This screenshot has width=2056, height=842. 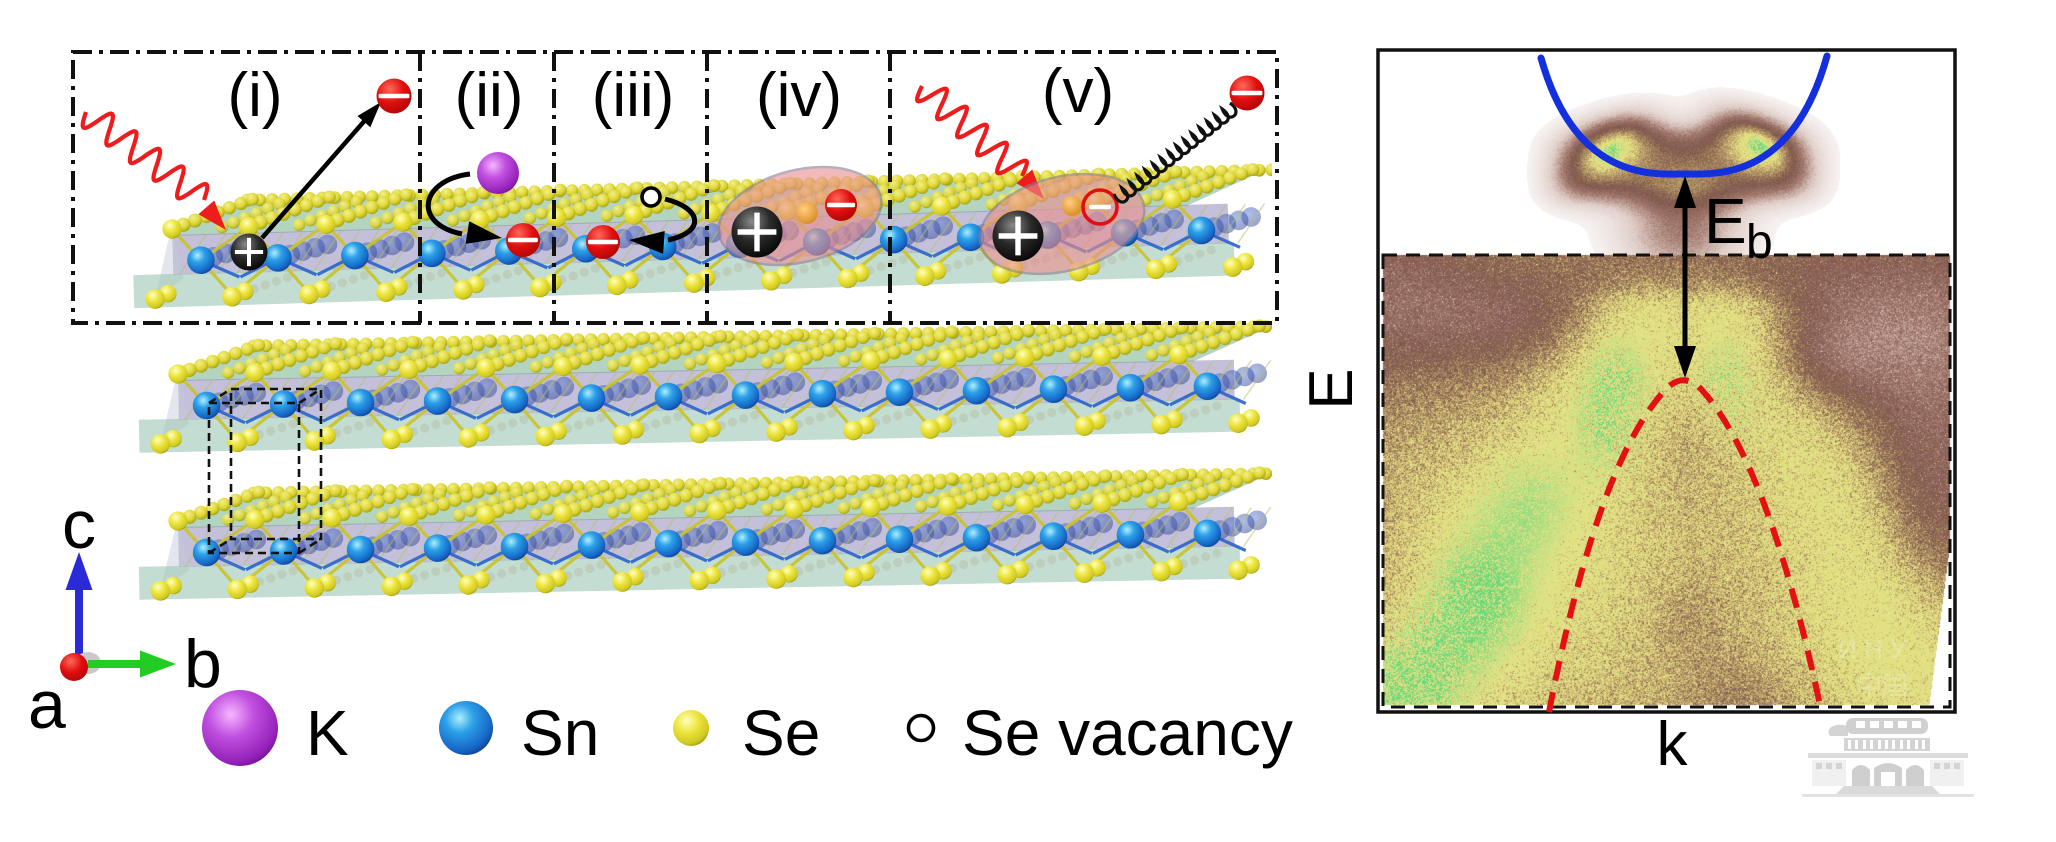 I want to click on svg-text: K, so click(x=327, y=733).